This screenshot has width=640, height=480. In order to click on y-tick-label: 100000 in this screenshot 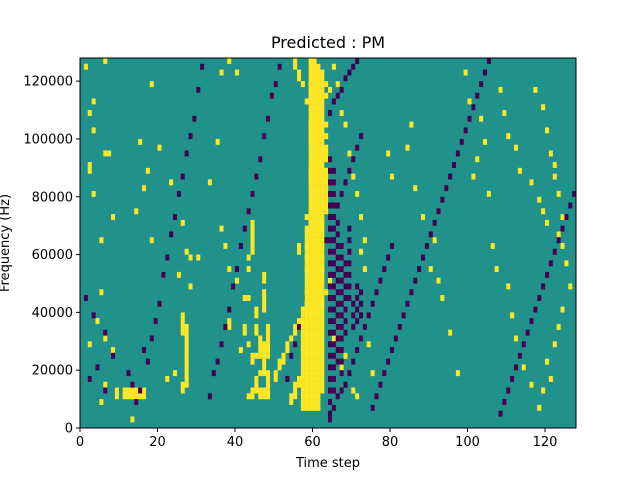, I will do `click(48, 139)`.